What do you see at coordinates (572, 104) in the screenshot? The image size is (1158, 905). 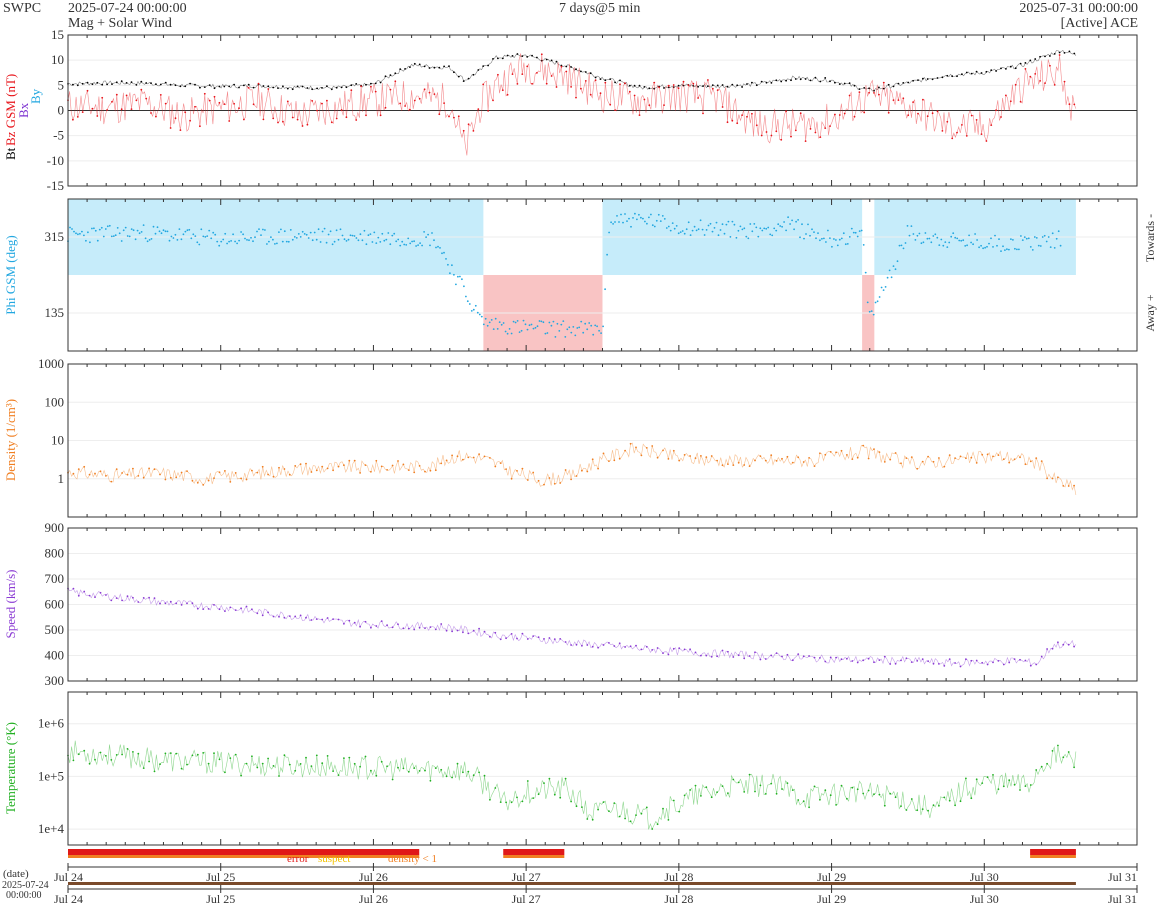 I see `bz-series` at bounding box center [572, 104].